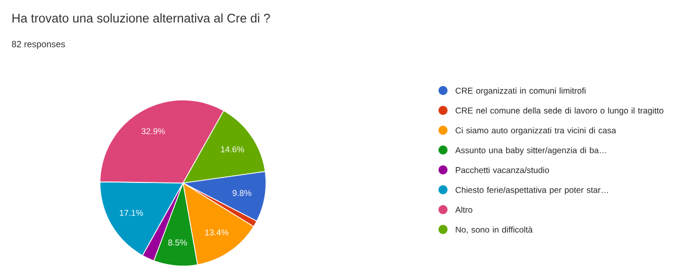 This screenshot has height=278, width=700. What do you see at coordinates (242, 193) in the screenshot?
I see `data-label: 9.8%` at bounding box center [242, 193].